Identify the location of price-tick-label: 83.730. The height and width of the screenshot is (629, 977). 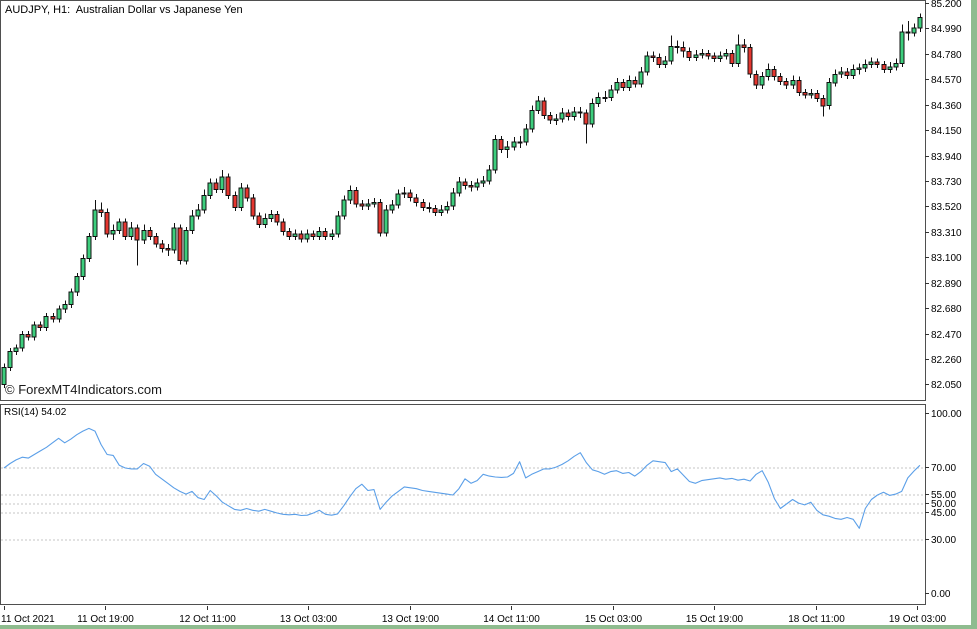
(946, 182).